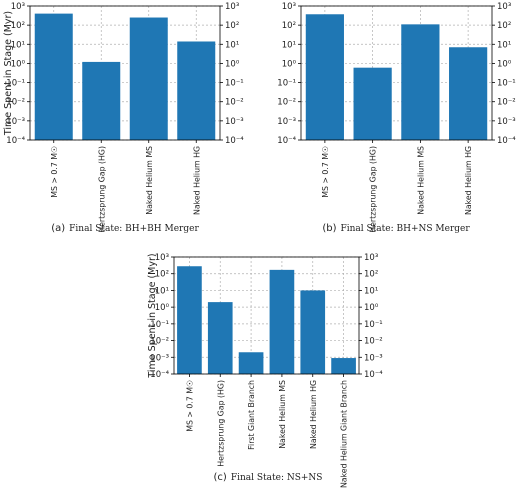 This screenshot has width=520, height=493. What do you see at coordinates (329, 228) in the screenshot?
I see `caption-tag: (b)` at bounding box center [329, 228].